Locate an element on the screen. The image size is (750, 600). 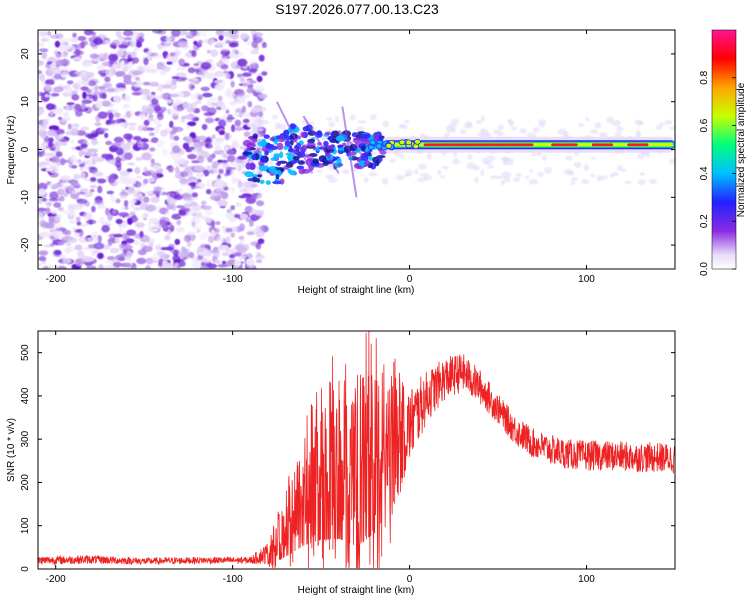
y-tick-label: 400 is located at coordinates (25, 395).